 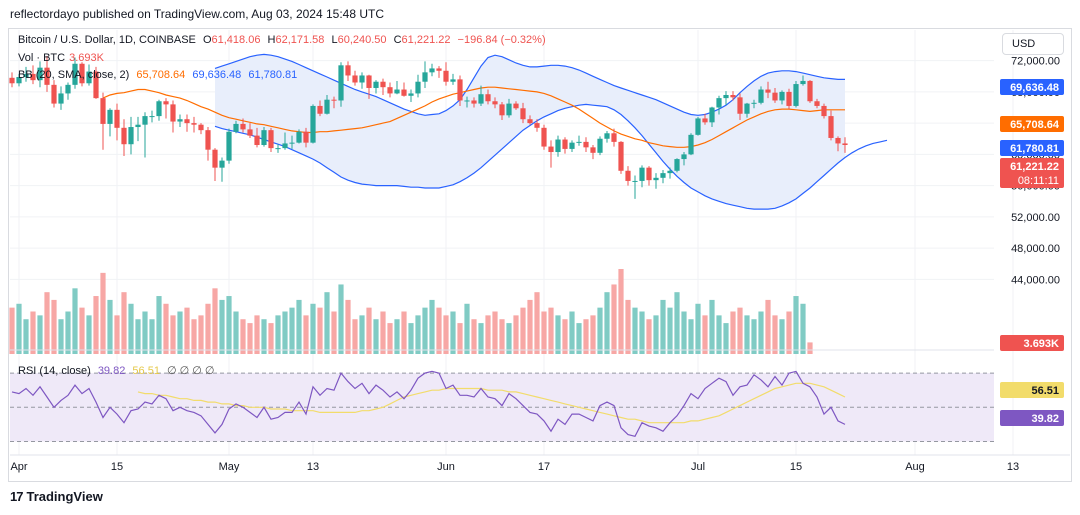 I want to click on change-value: −196.84 (−0.32%), so click(x=501, y=40).